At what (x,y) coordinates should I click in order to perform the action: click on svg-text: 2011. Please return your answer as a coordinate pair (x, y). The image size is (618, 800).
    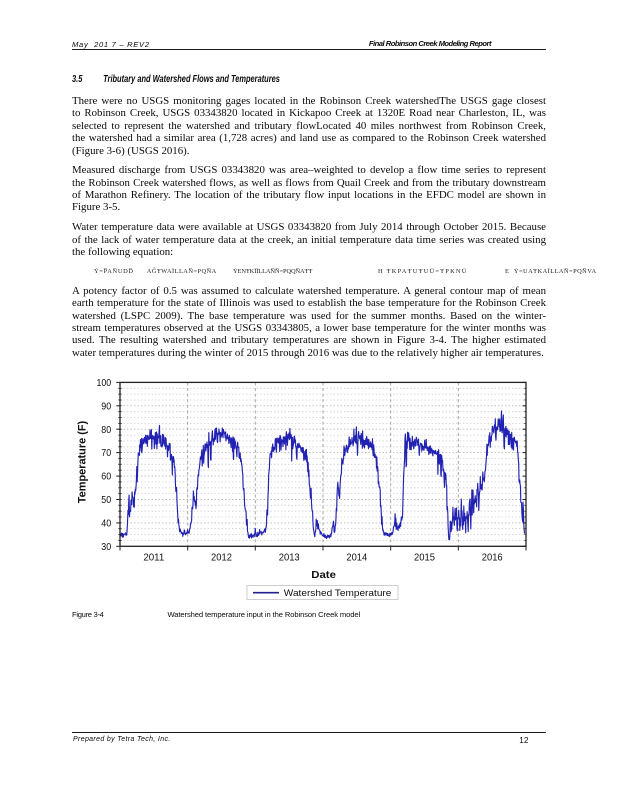
    Looking at the image, I should click on (153, 558).